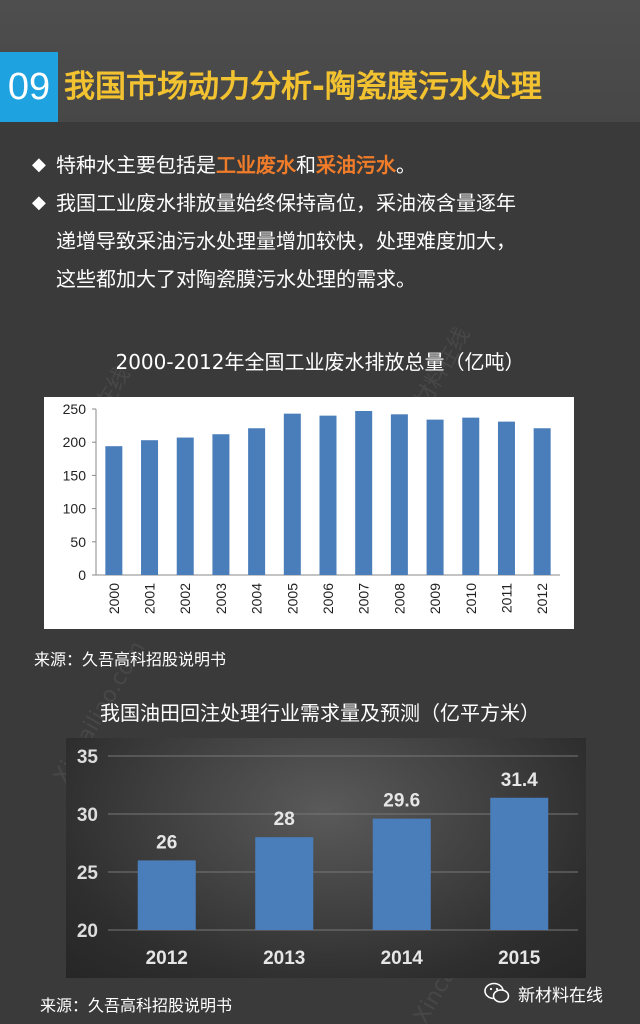  What do you see at coordinates (292, 598) in the screenshot?
I see `x-tick-label: 2005` at bounding box center [292, 598].